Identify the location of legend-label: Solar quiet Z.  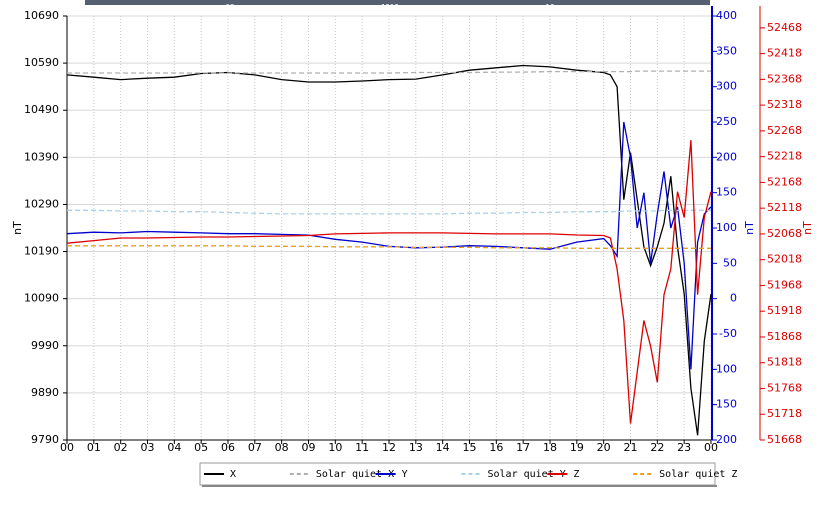
(698, 474).